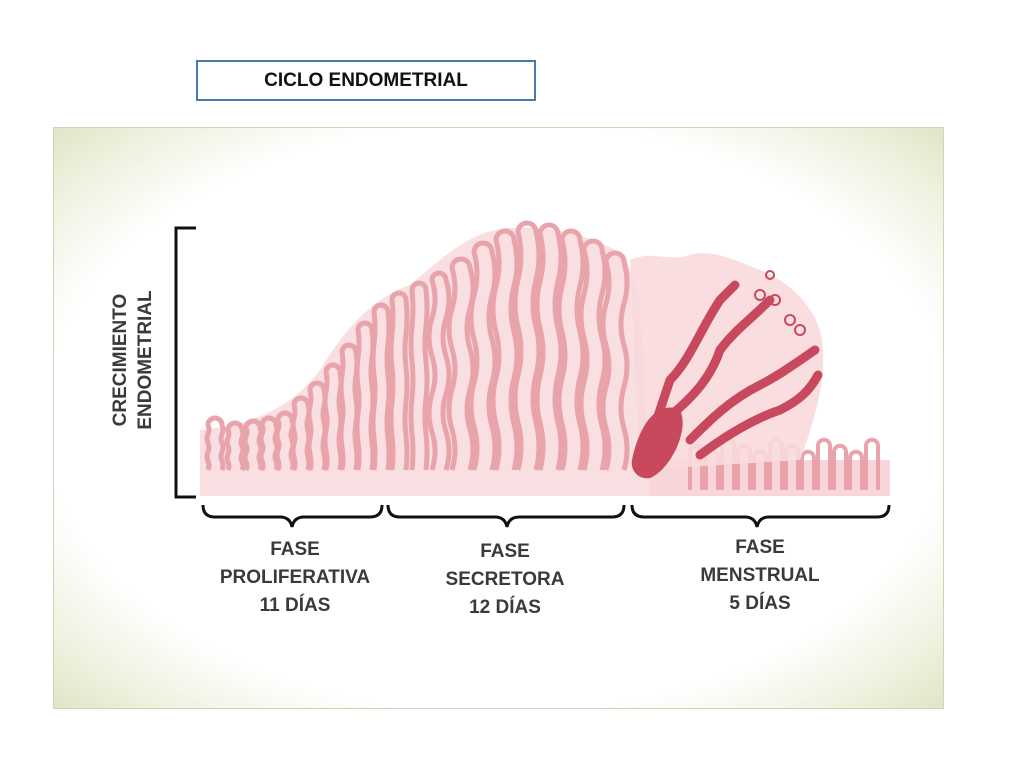 Image resolution: width=1024 pixels, height=768 pixels. Describe the element at coordinates (295, 605) in the screenshot. I see `phase-duration: 11 DÍAS` at that location.